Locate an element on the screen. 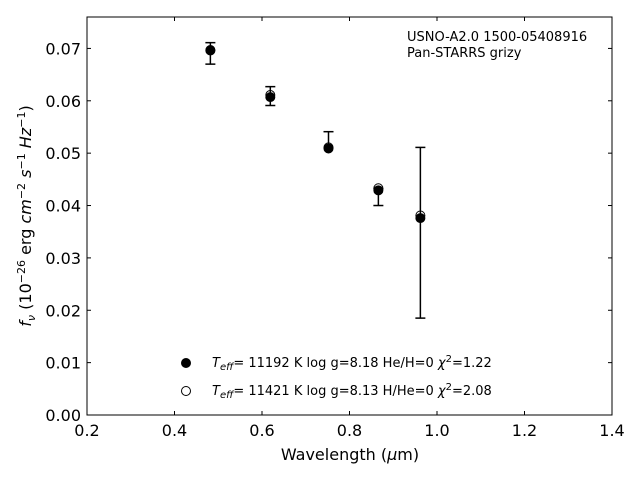  y-tick-label: 0.03 is located at coordinates (63, 258).